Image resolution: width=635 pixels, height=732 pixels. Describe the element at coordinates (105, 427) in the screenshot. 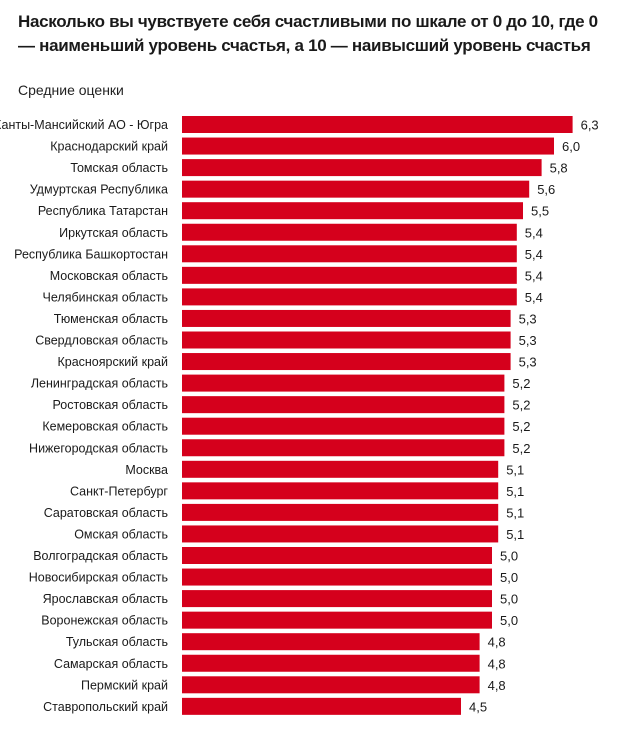

I see `category-label: Кемеровская область` at that location.